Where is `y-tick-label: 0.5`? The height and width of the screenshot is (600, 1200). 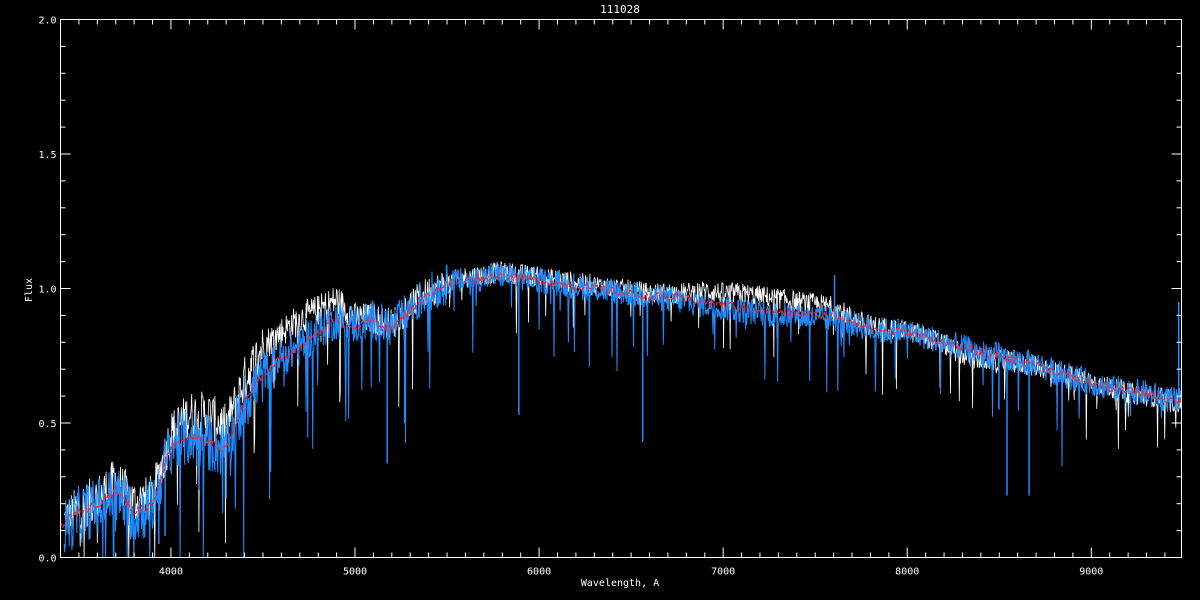 y-tick-label: 0.5 is located at coordinates (47, 424).